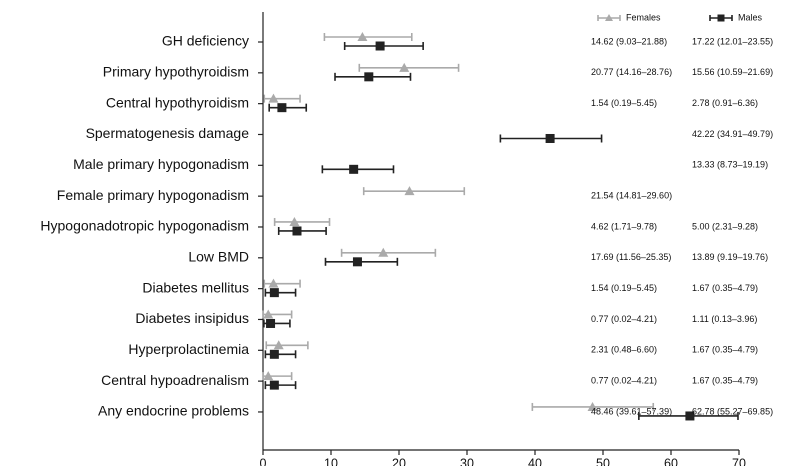  Describe the element at coordinates (750, 17) in the screenshot. I see `legend-label: Males` at that location.